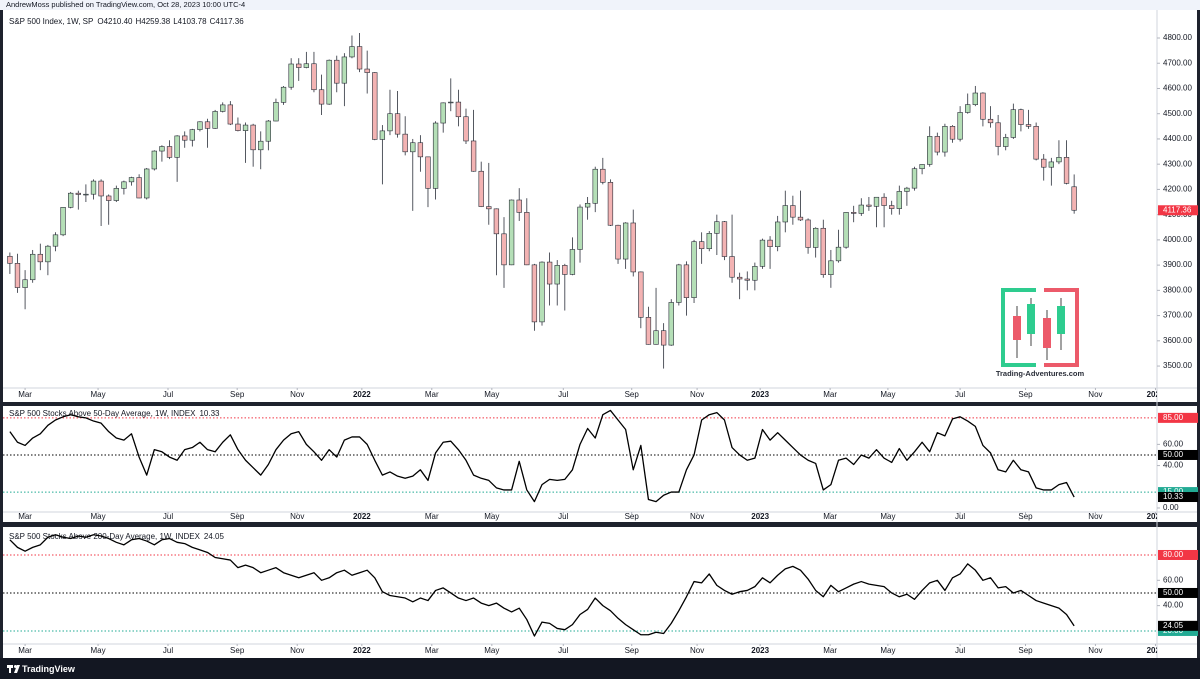  What do you see at coordinates (13, 669) in the screenshot?
I see `footer-logo` at bounding box center [13, 669].